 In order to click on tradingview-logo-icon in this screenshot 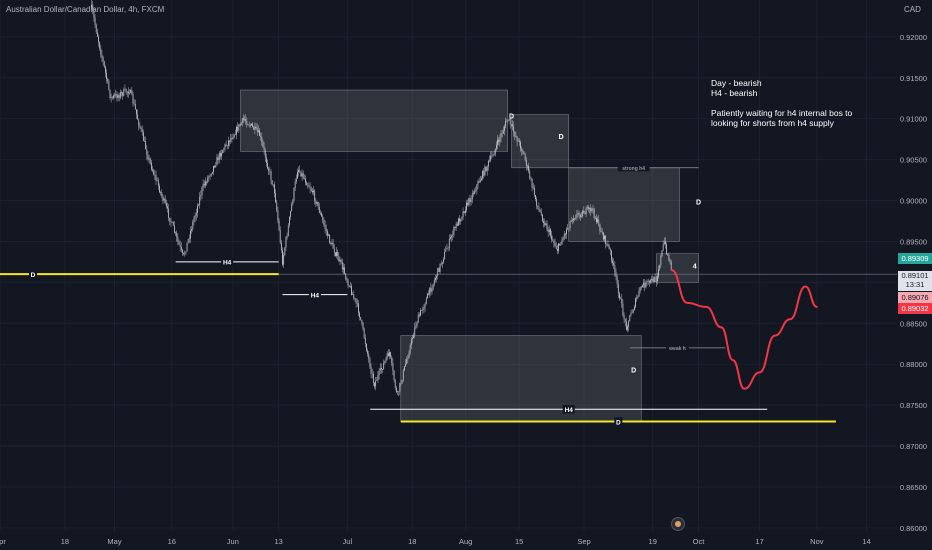, I will do `click(678, 524)`.